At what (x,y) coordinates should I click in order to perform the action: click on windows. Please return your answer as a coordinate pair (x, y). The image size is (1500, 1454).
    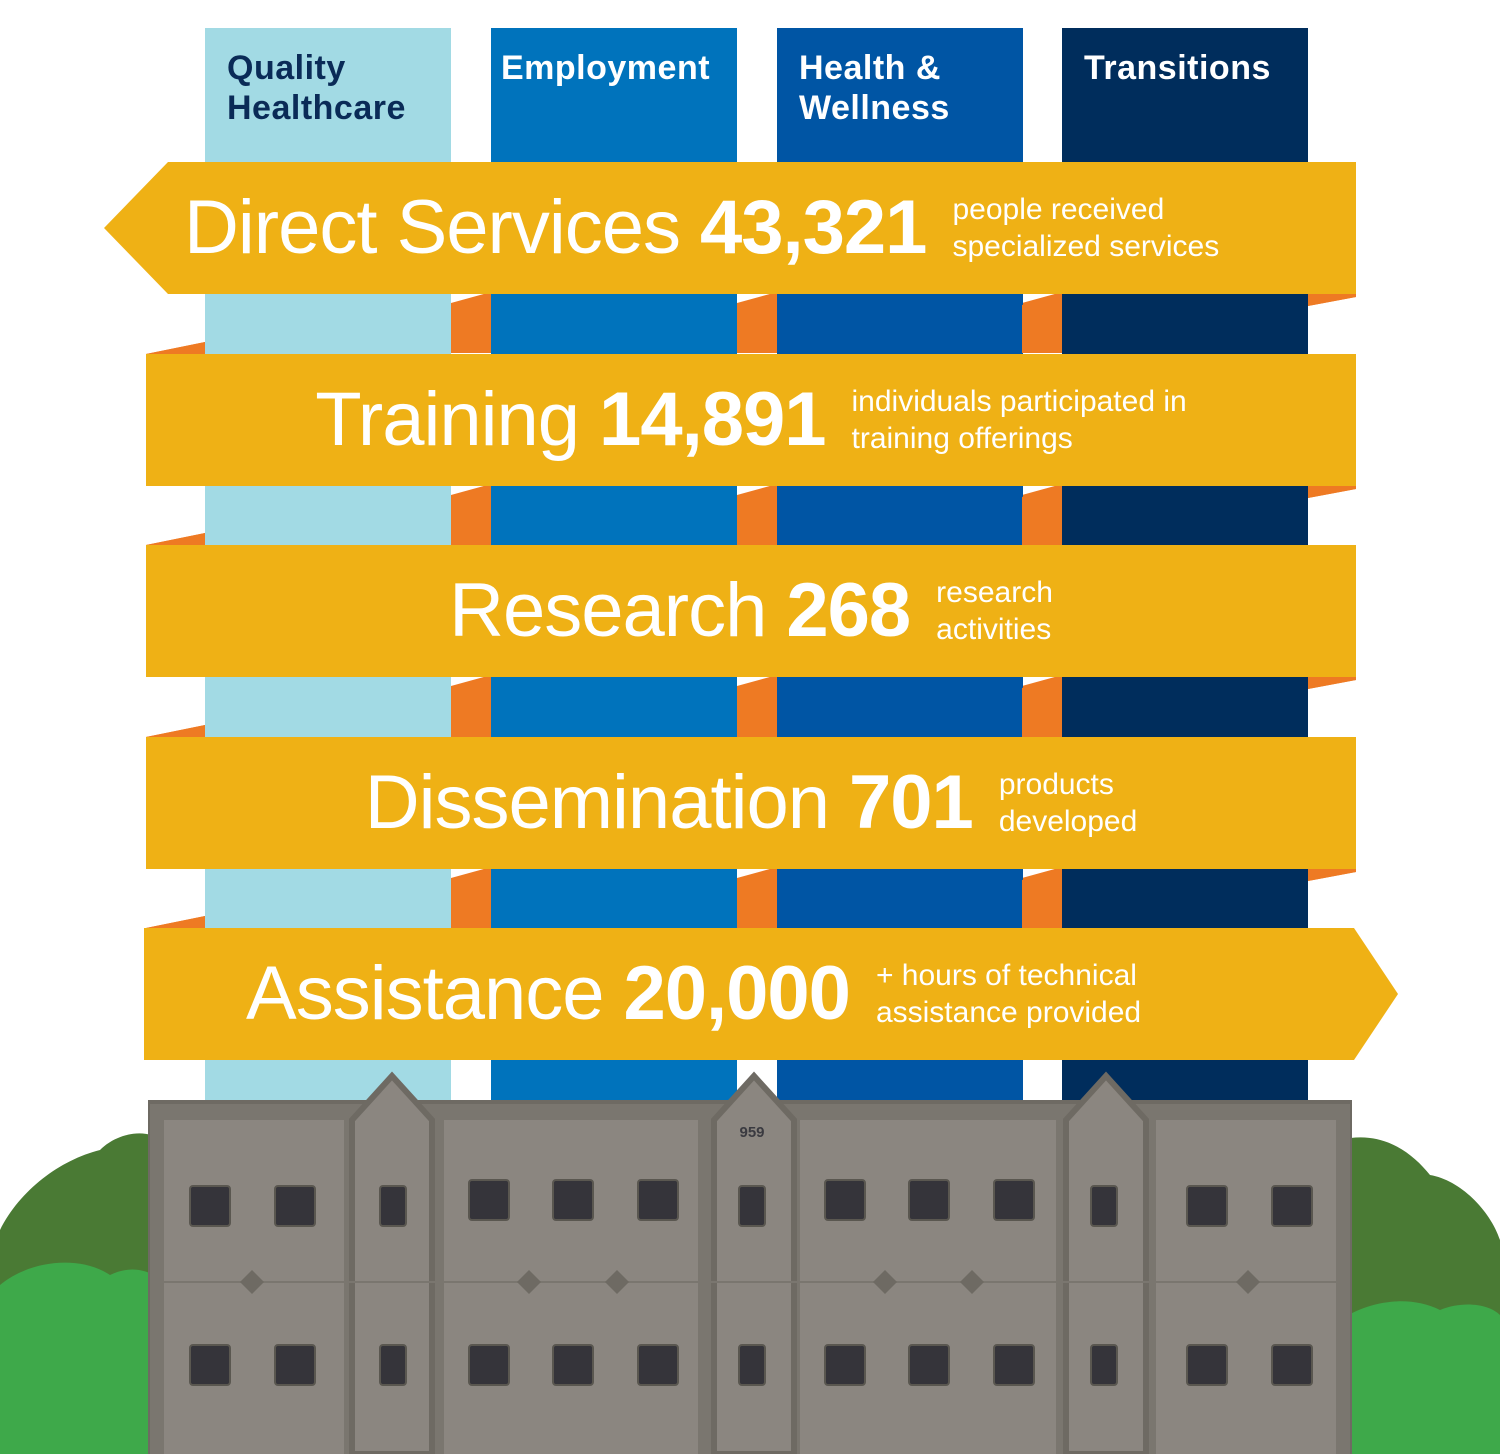
    Looking at the image, I should click on (751, 1282).